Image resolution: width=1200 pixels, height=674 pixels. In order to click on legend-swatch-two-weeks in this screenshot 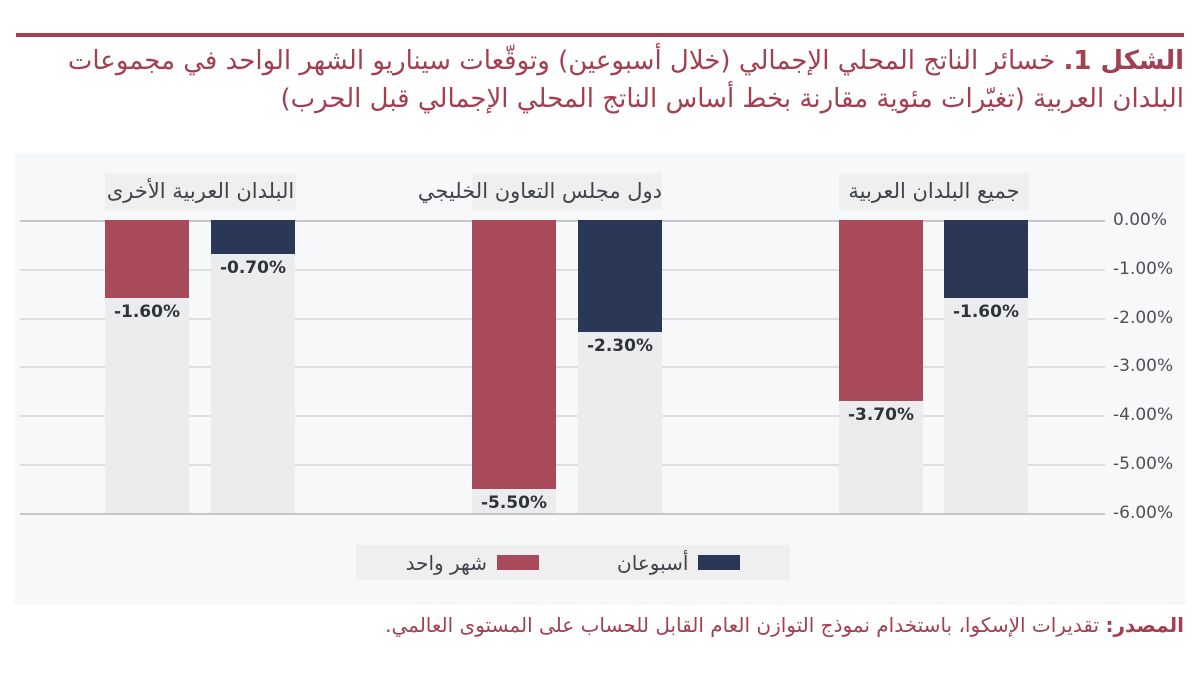, I will do `click(719, 562)`.